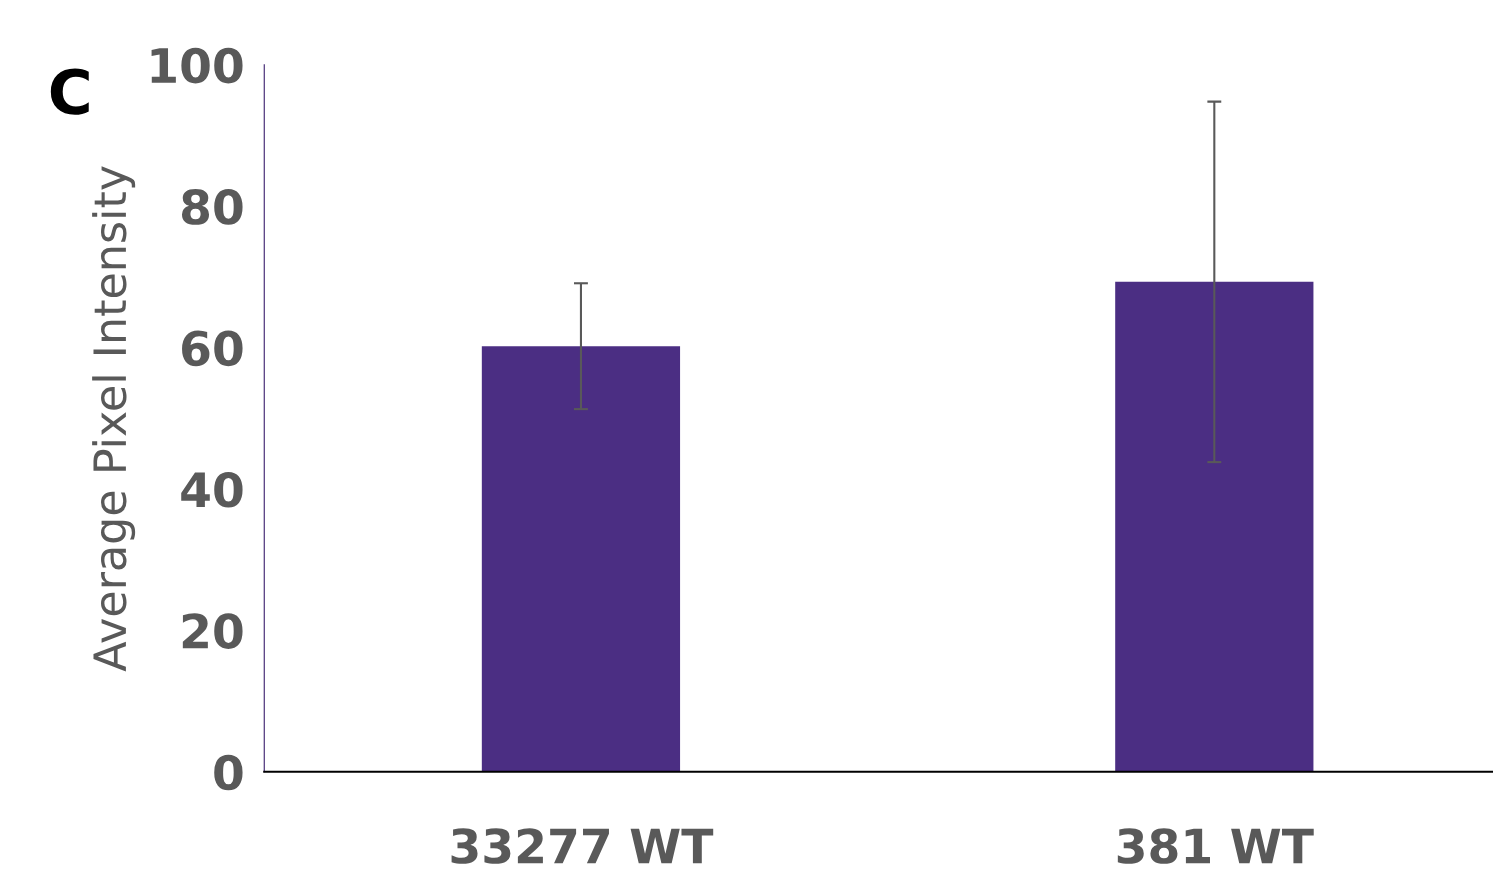  I want to click on x-tick-label: 33277 WT, so click(582, 846).